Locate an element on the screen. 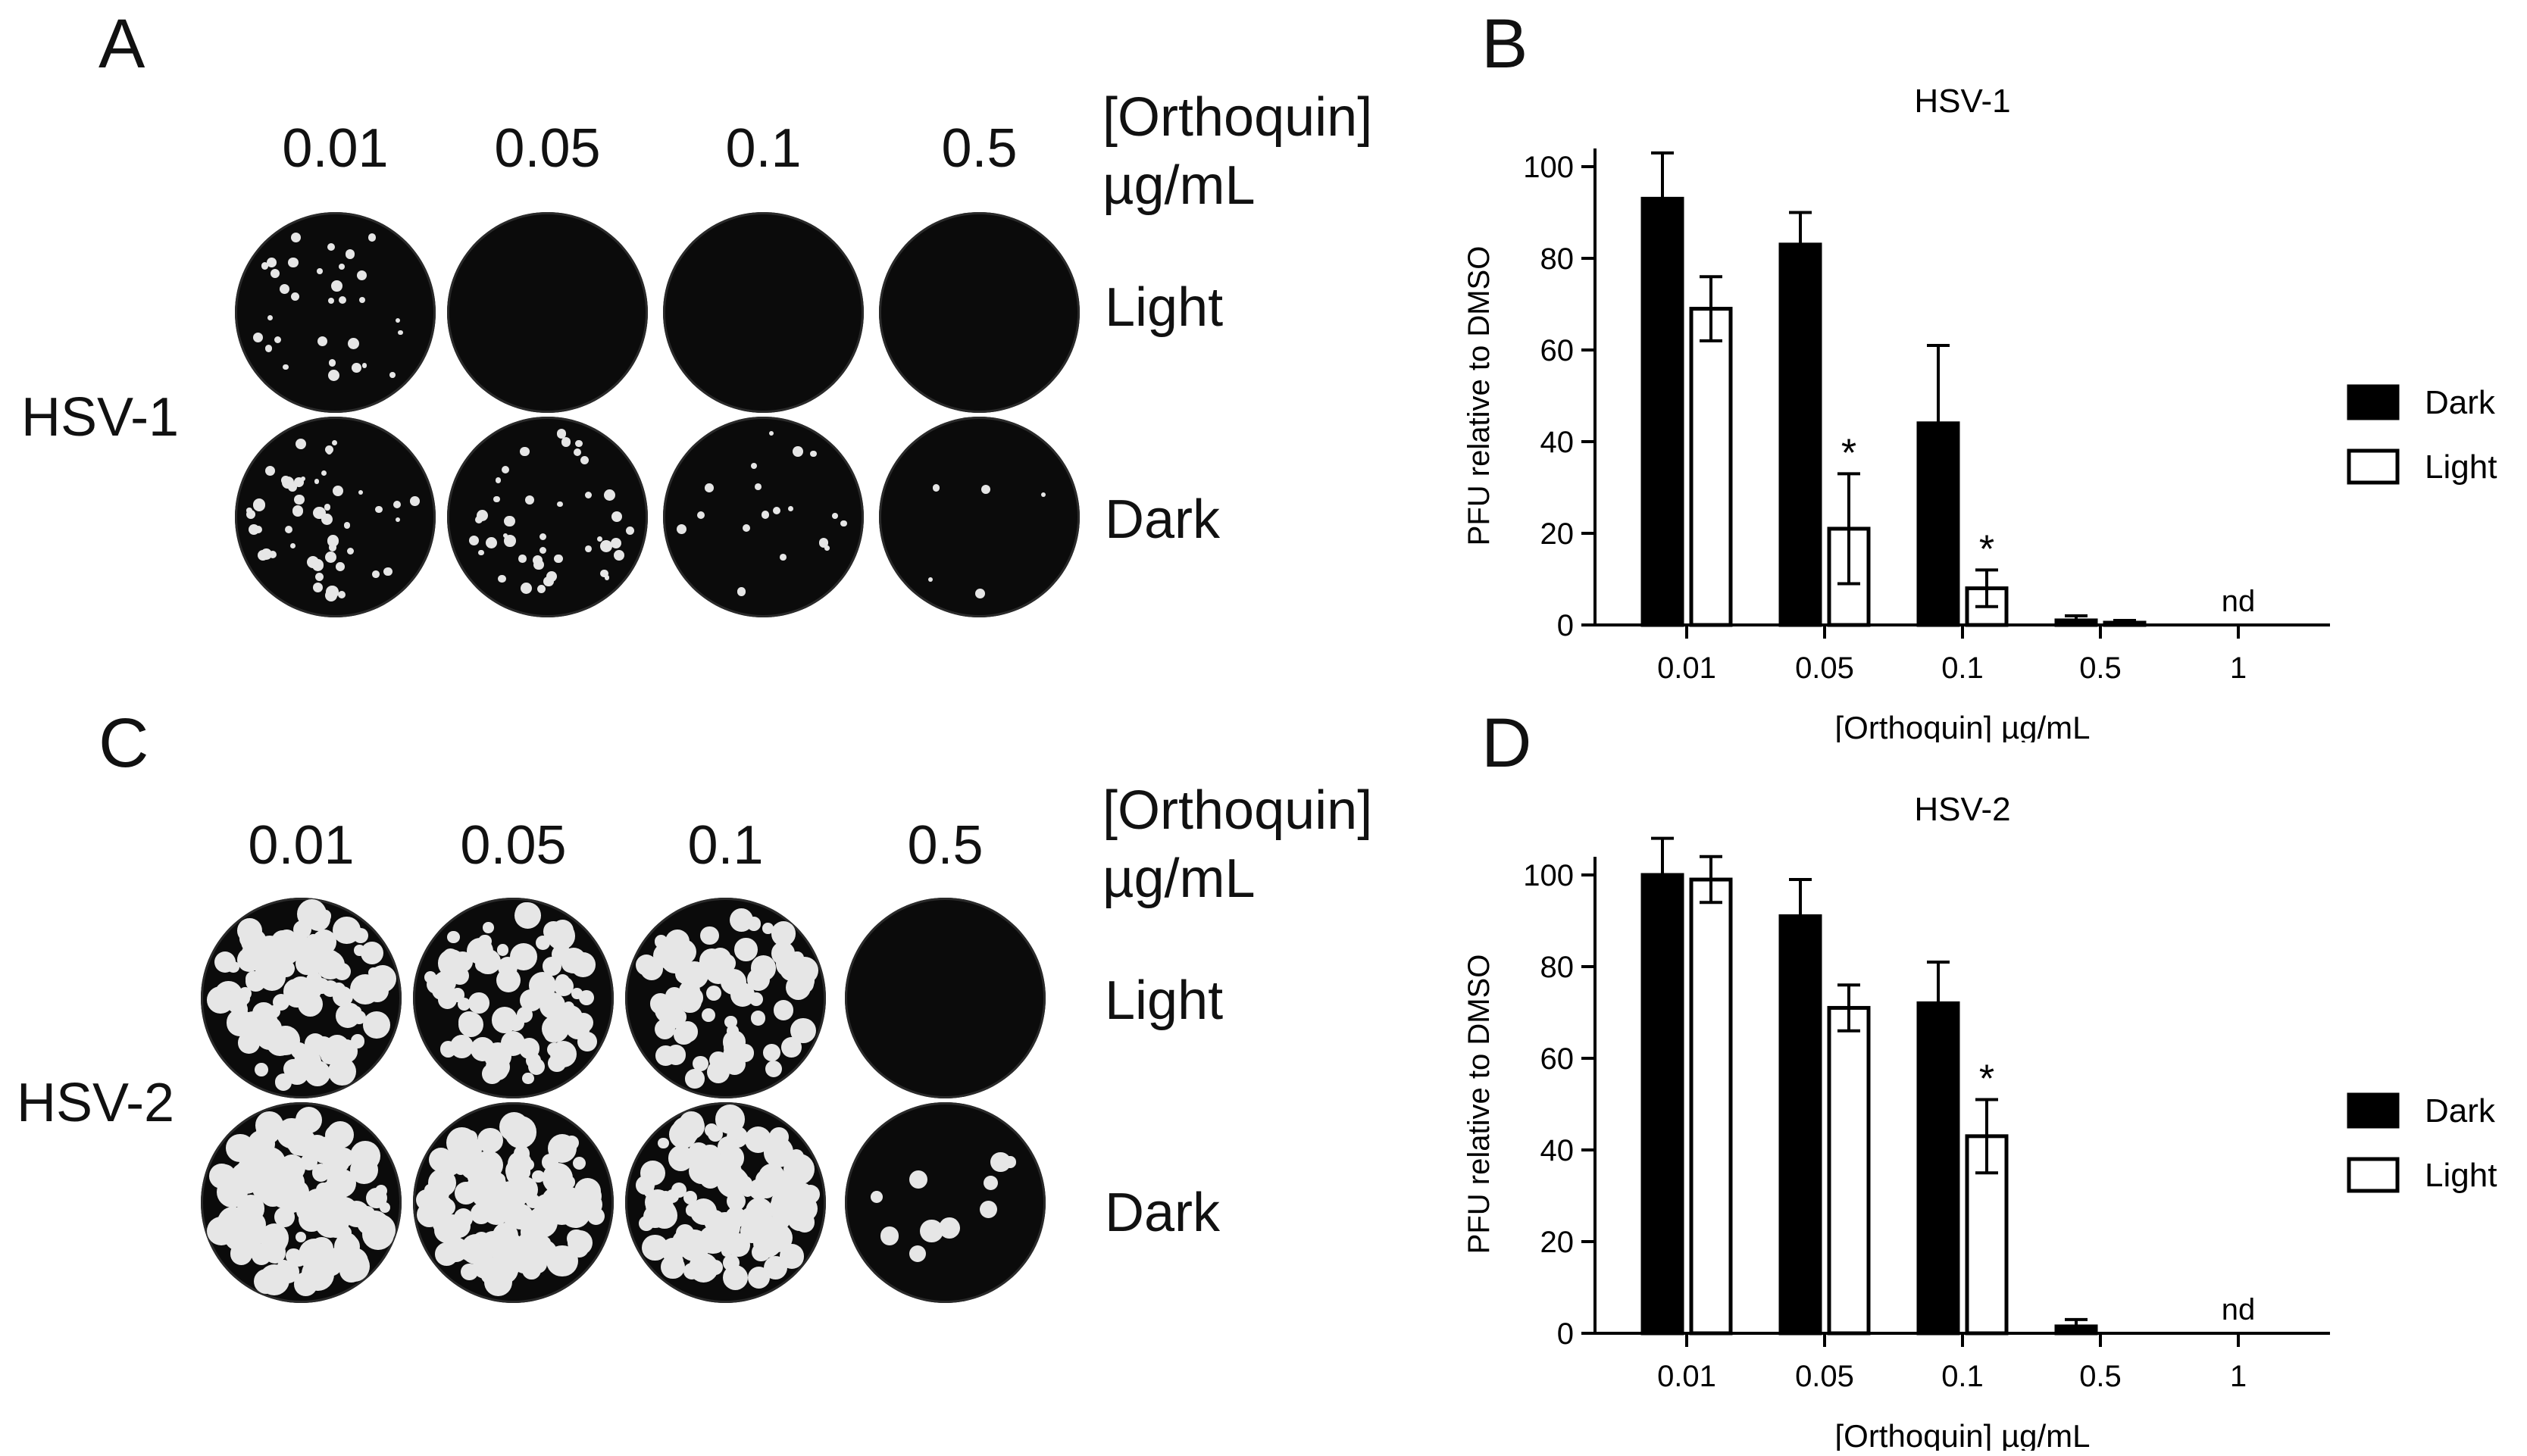  conc-axis-title-a-line2: µg/mL is located at coordinates (1179, 185).